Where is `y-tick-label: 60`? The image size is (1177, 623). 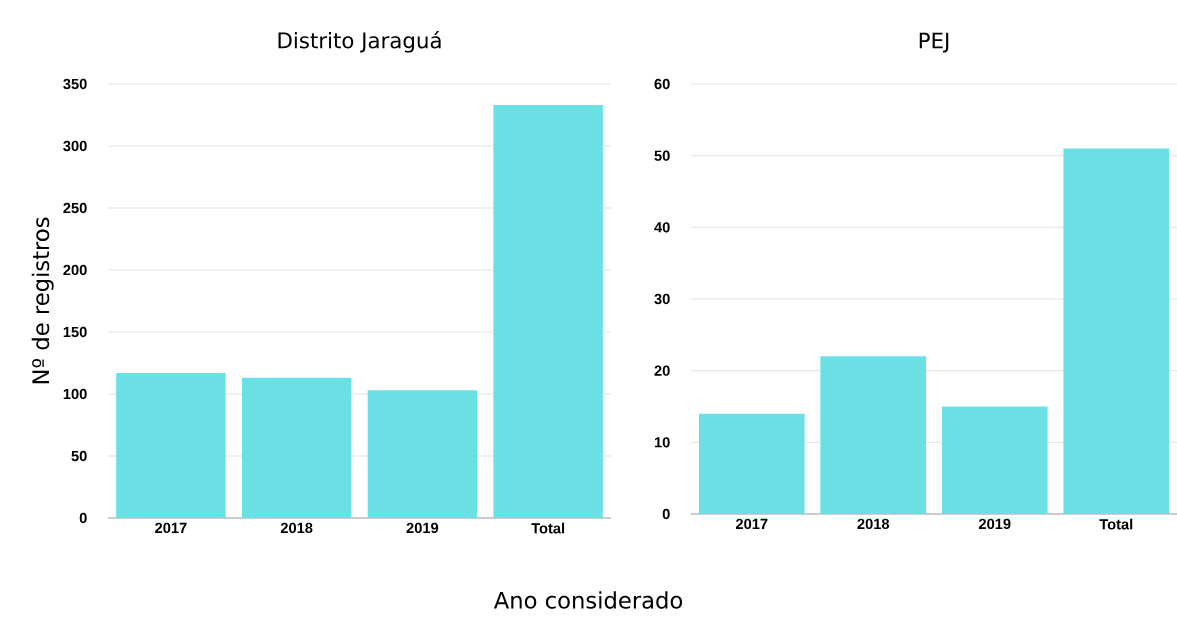
y-tick-label: 60 is located at coordinates (662, 84).